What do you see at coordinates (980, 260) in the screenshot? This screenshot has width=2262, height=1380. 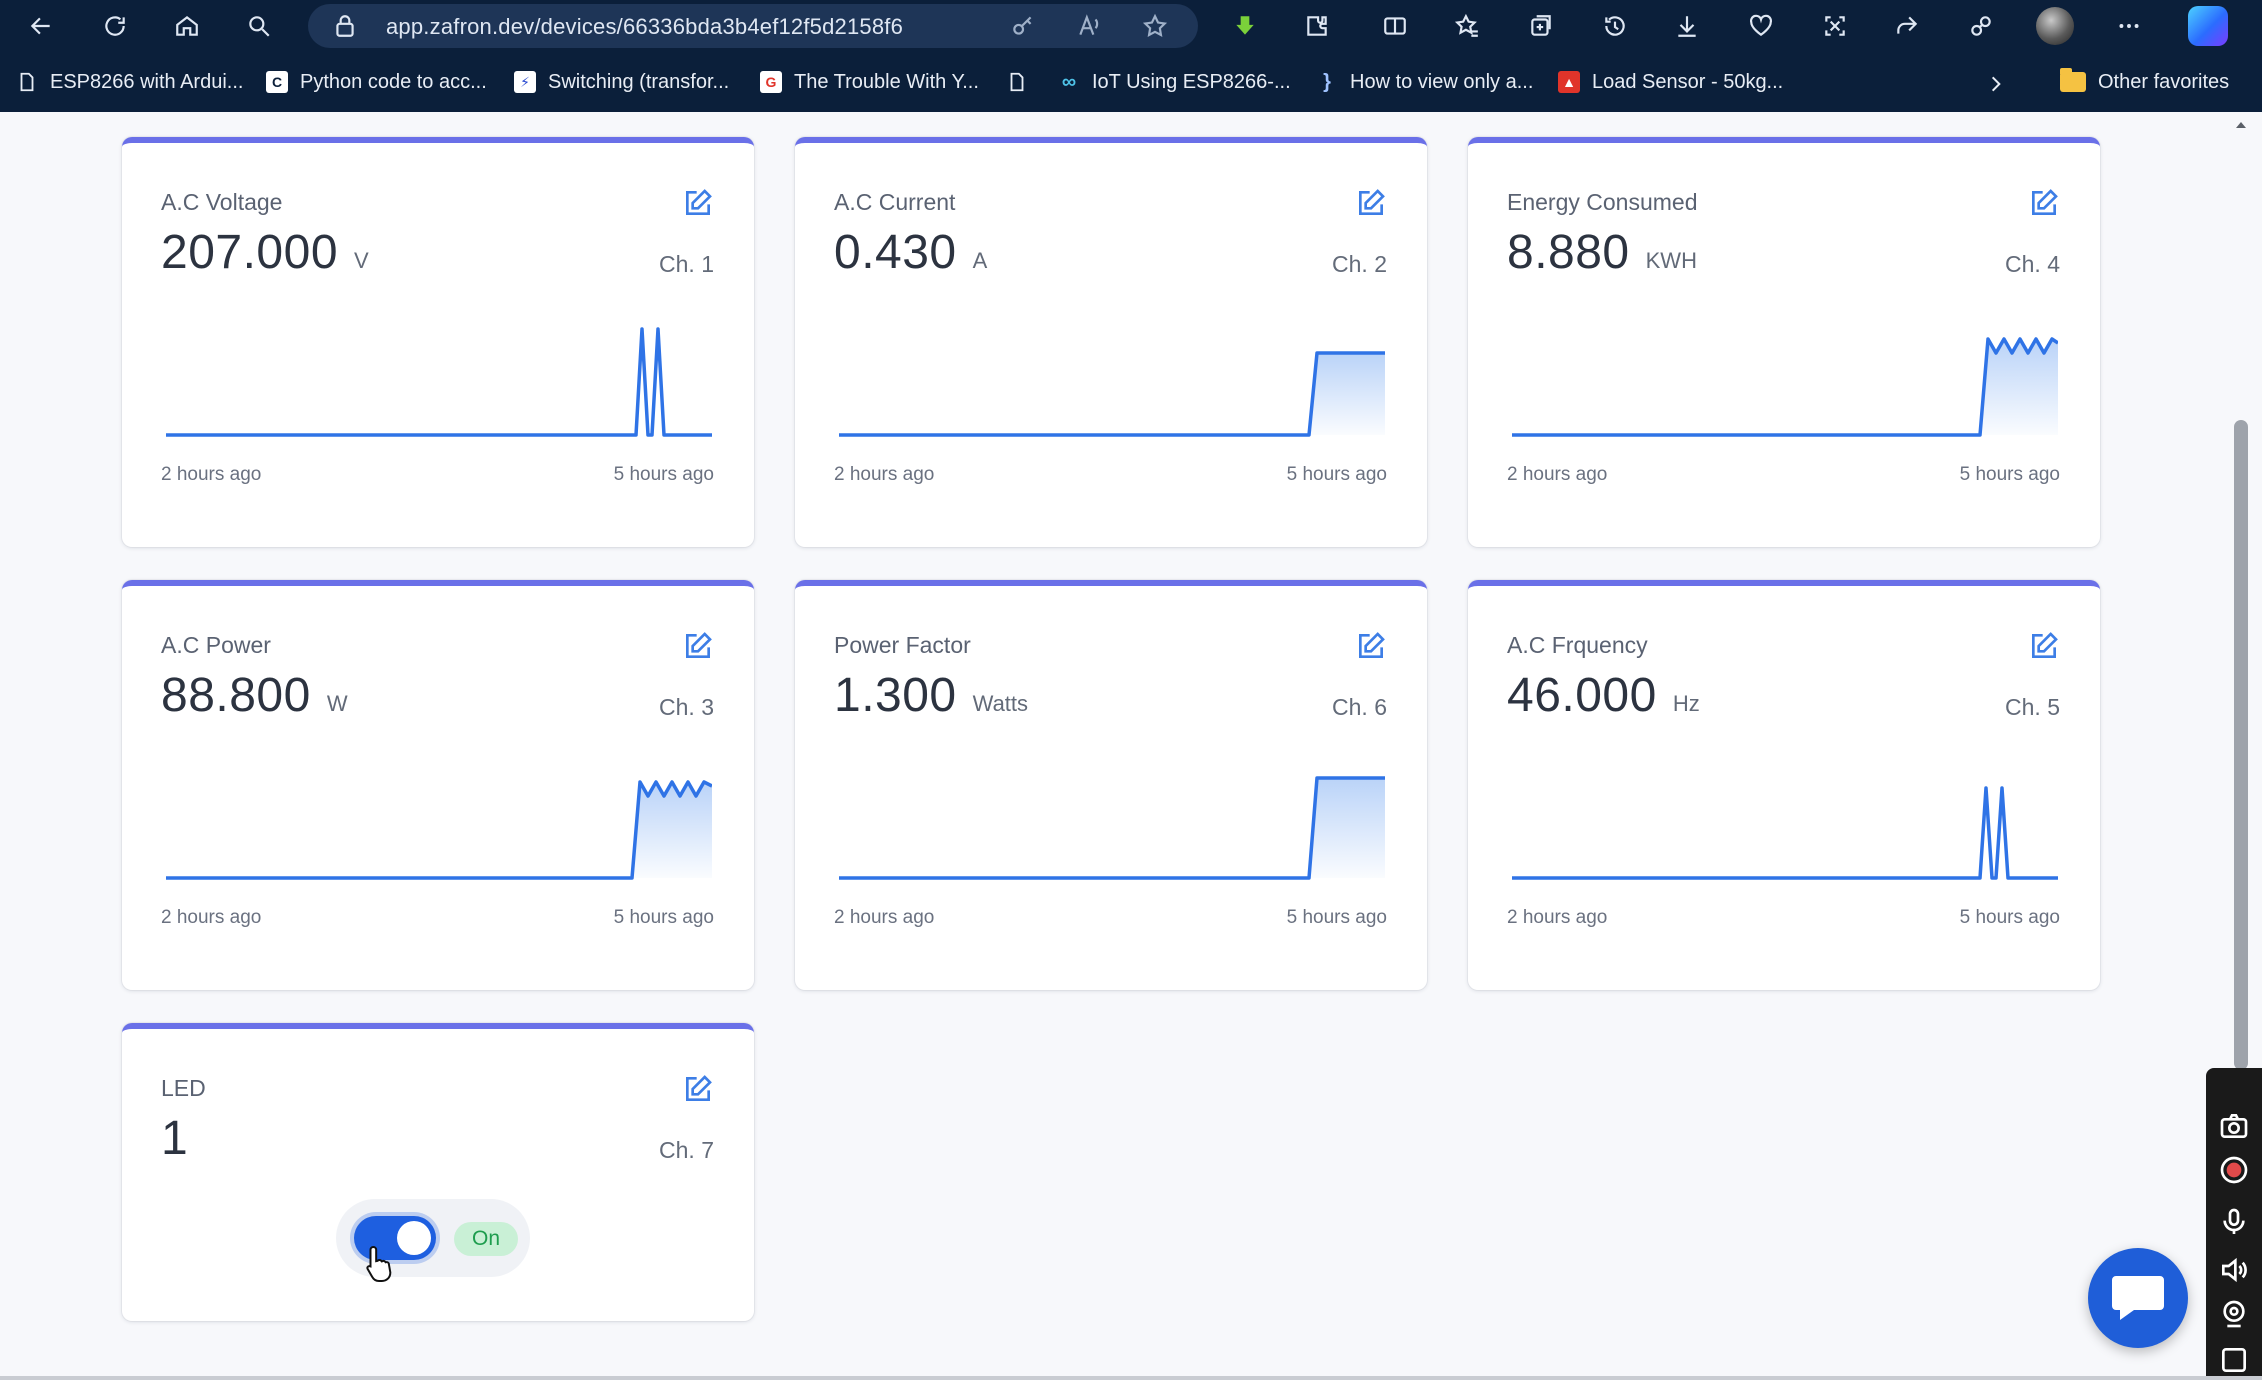 I see `widget-unit: A` at bounding box center [980, 260].